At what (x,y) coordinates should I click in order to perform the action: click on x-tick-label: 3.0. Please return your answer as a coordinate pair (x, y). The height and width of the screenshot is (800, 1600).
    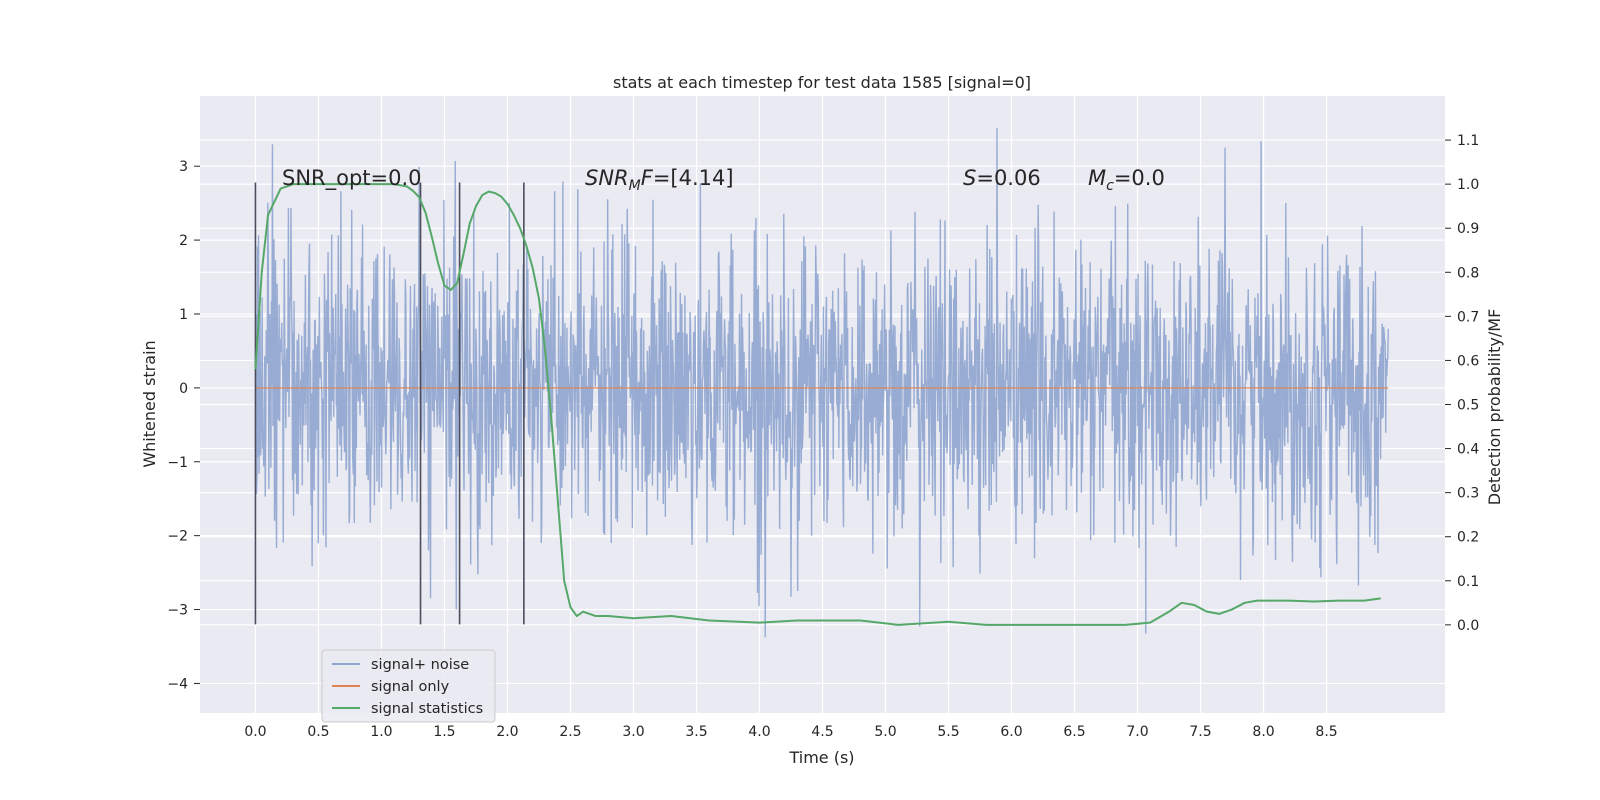
    Looking at the image, I should click on (633, 732).